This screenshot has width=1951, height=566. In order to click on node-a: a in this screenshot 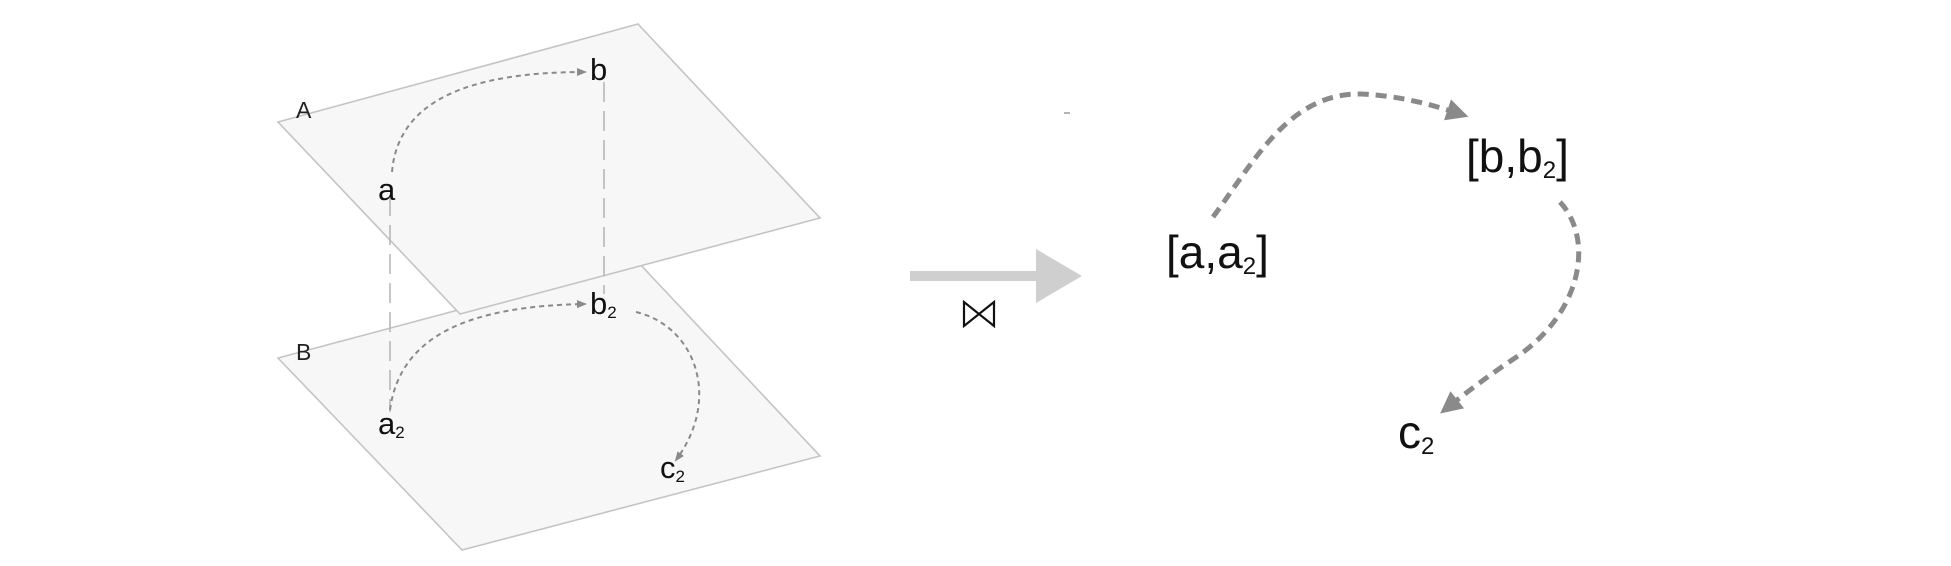, I will do `click(387, 189)`.